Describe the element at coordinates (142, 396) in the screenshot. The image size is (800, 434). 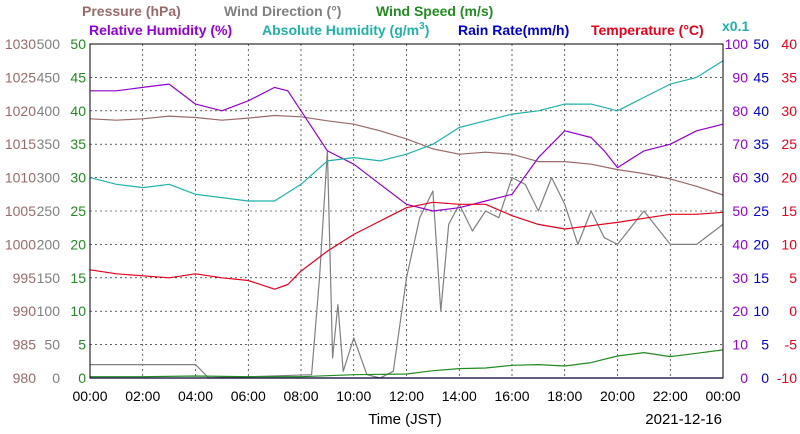
I see `x-tick-label: 02:00` at that location.